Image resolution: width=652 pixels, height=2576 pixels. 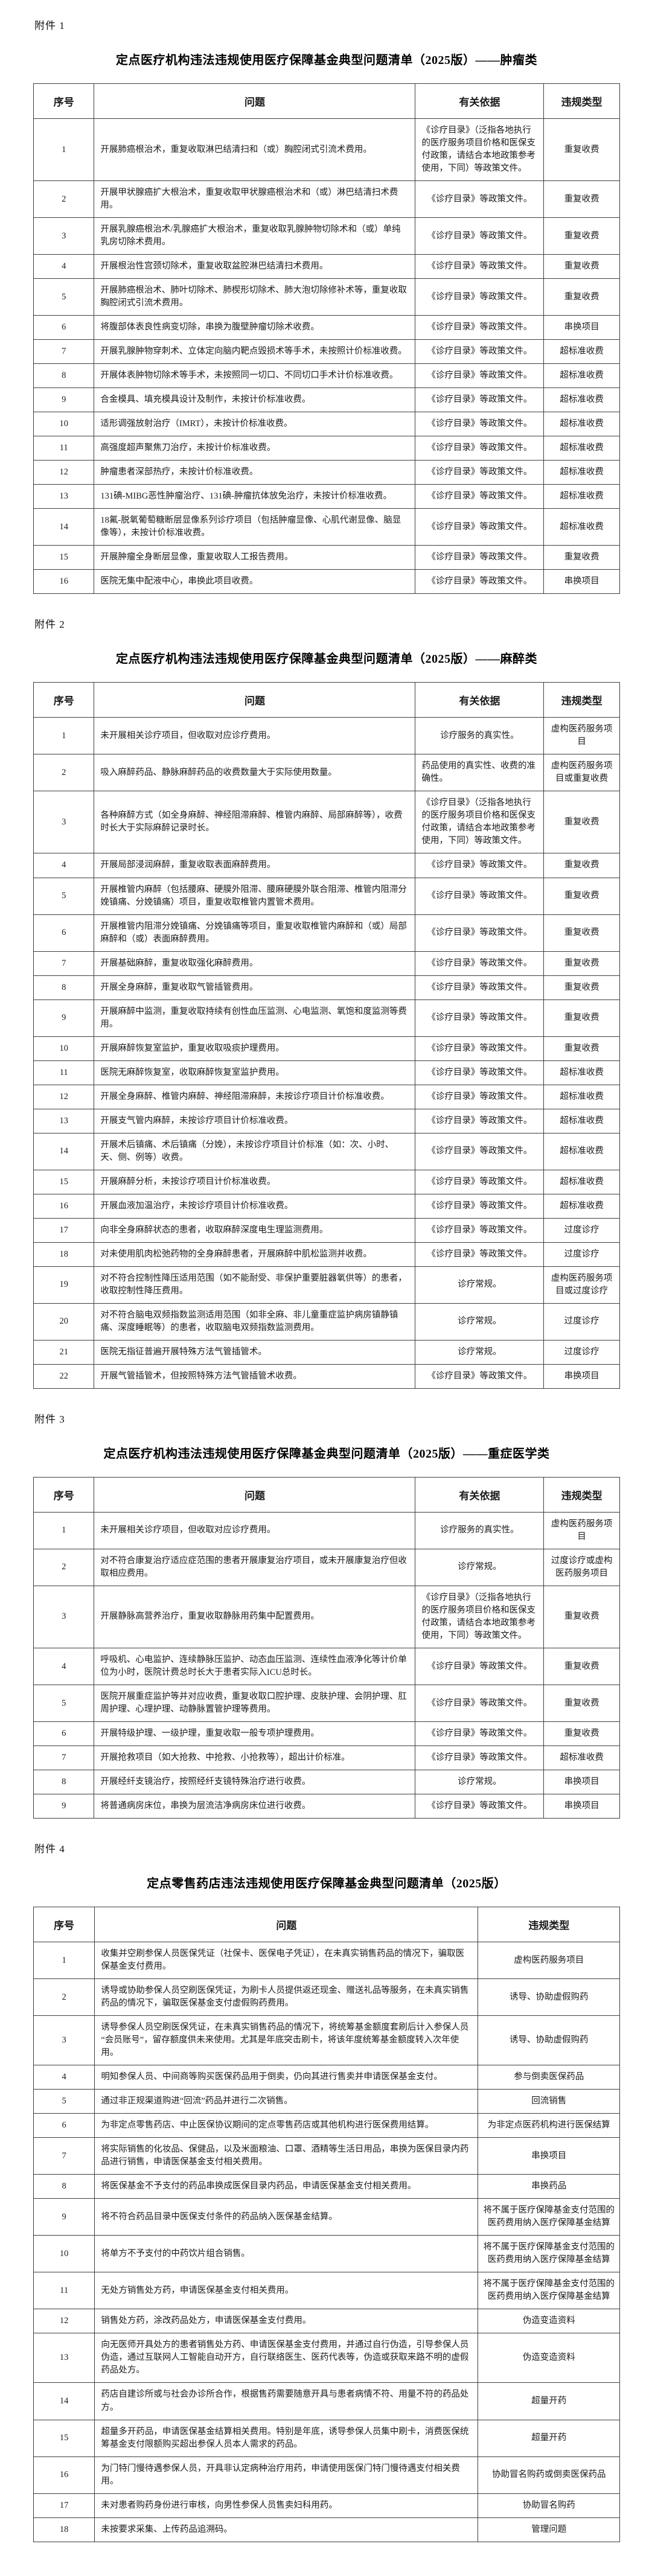 I want to click on problem-cell: 将不符合药品目录中医保支付条件的药品纳入医保基金结算。, so click(x=286, y=2217).